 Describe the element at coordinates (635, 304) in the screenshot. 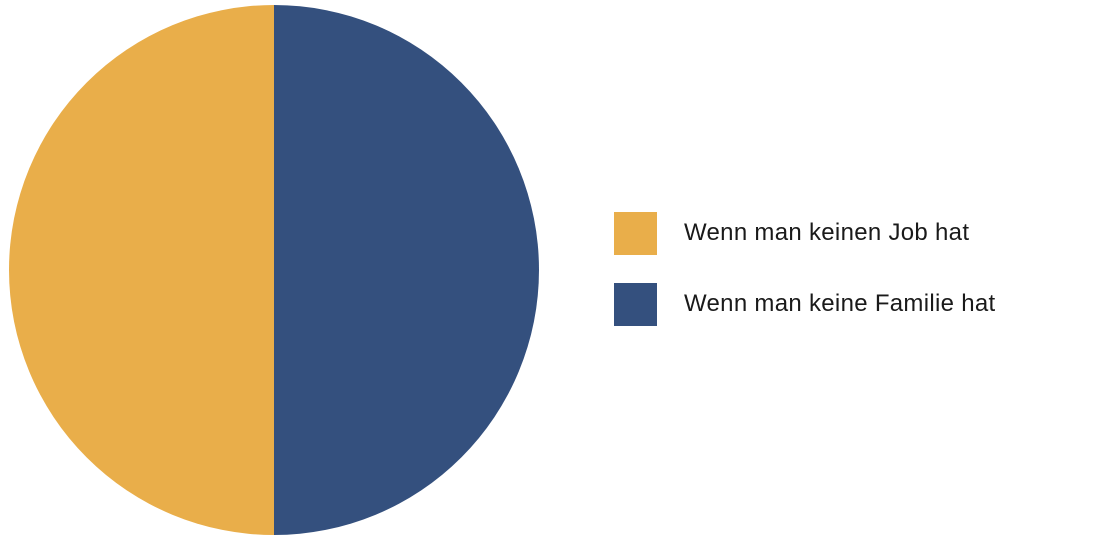

I see `legend-swatch-familie` at that location.